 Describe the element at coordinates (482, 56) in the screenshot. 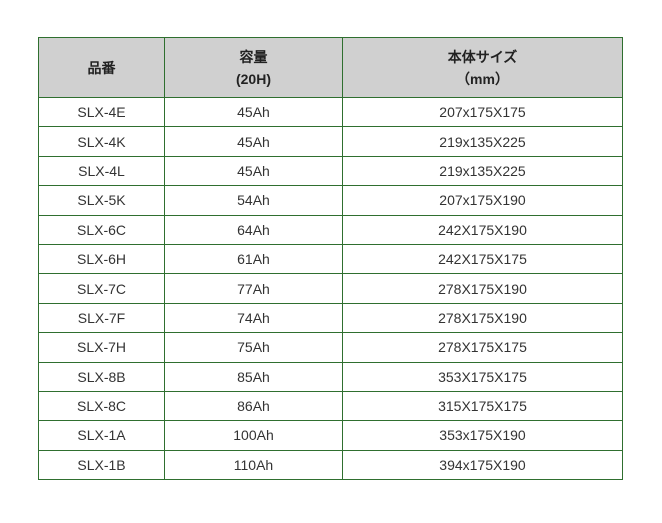

I see `header-text: 本体サイズ` at that location.